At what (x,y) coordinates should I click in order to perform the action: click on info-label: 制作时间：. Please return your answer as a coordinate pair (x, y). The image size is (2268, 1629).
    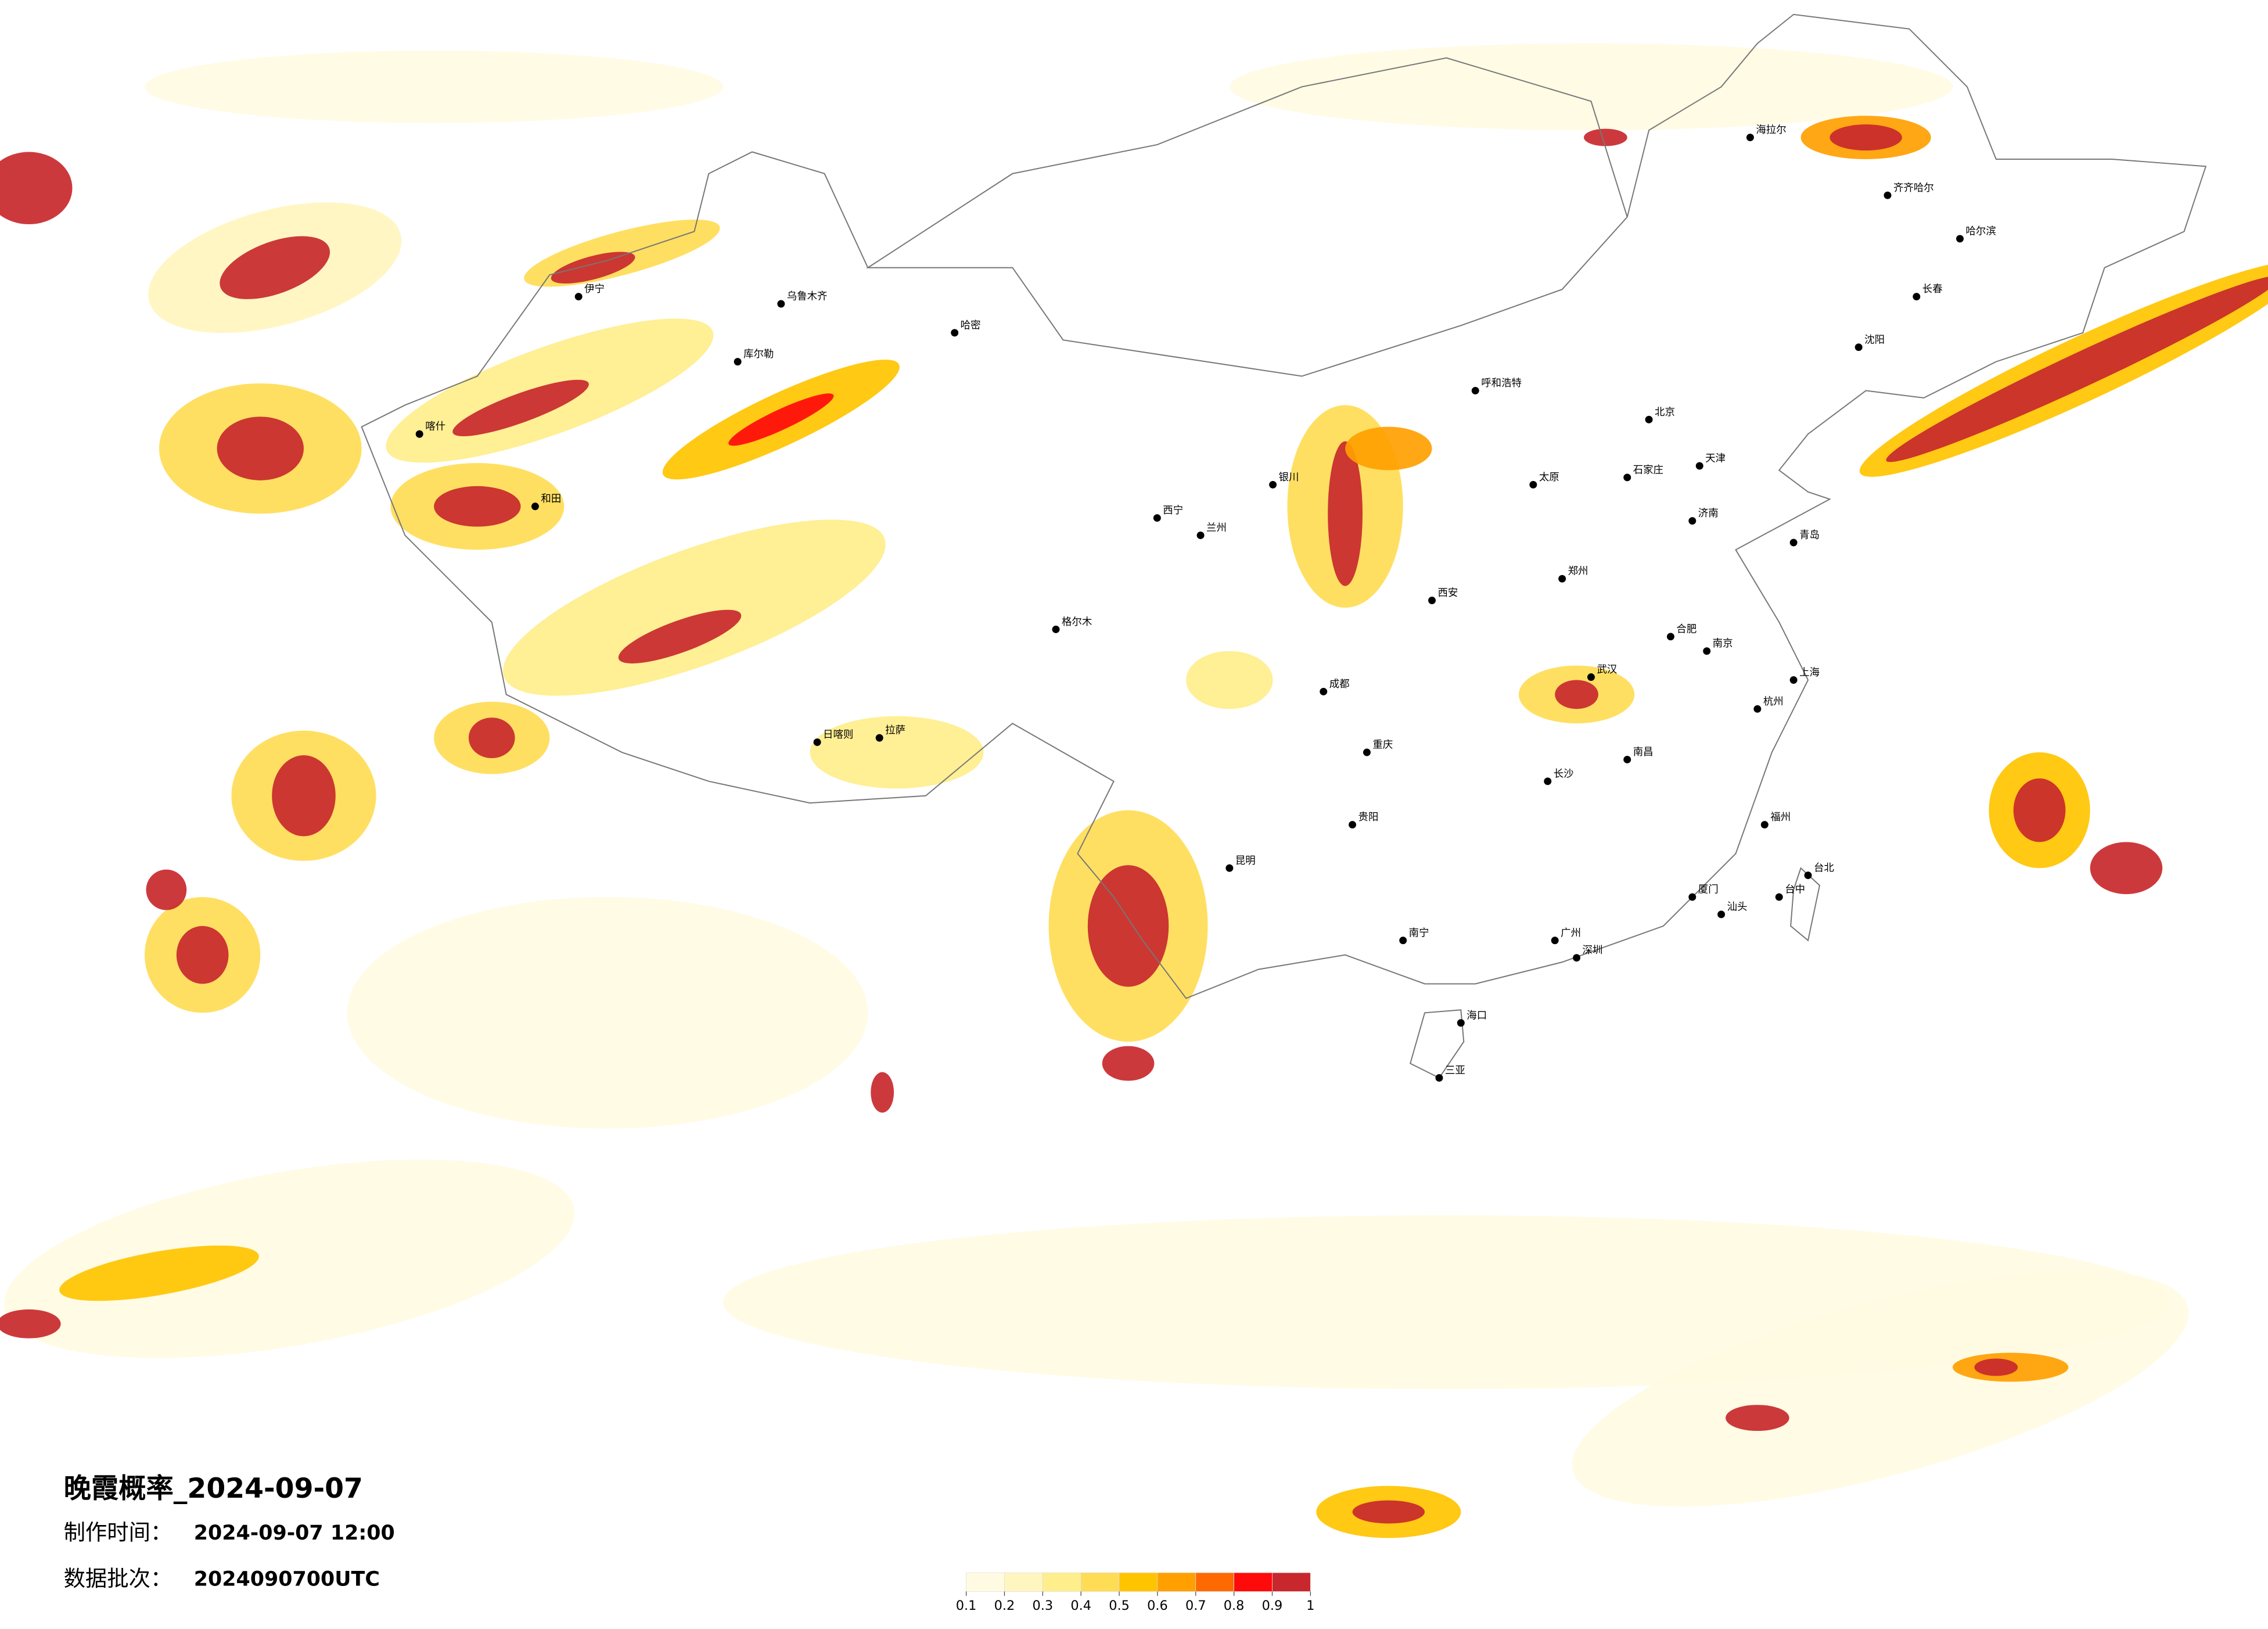
    Looking at the image, I should click on (118, 1532).